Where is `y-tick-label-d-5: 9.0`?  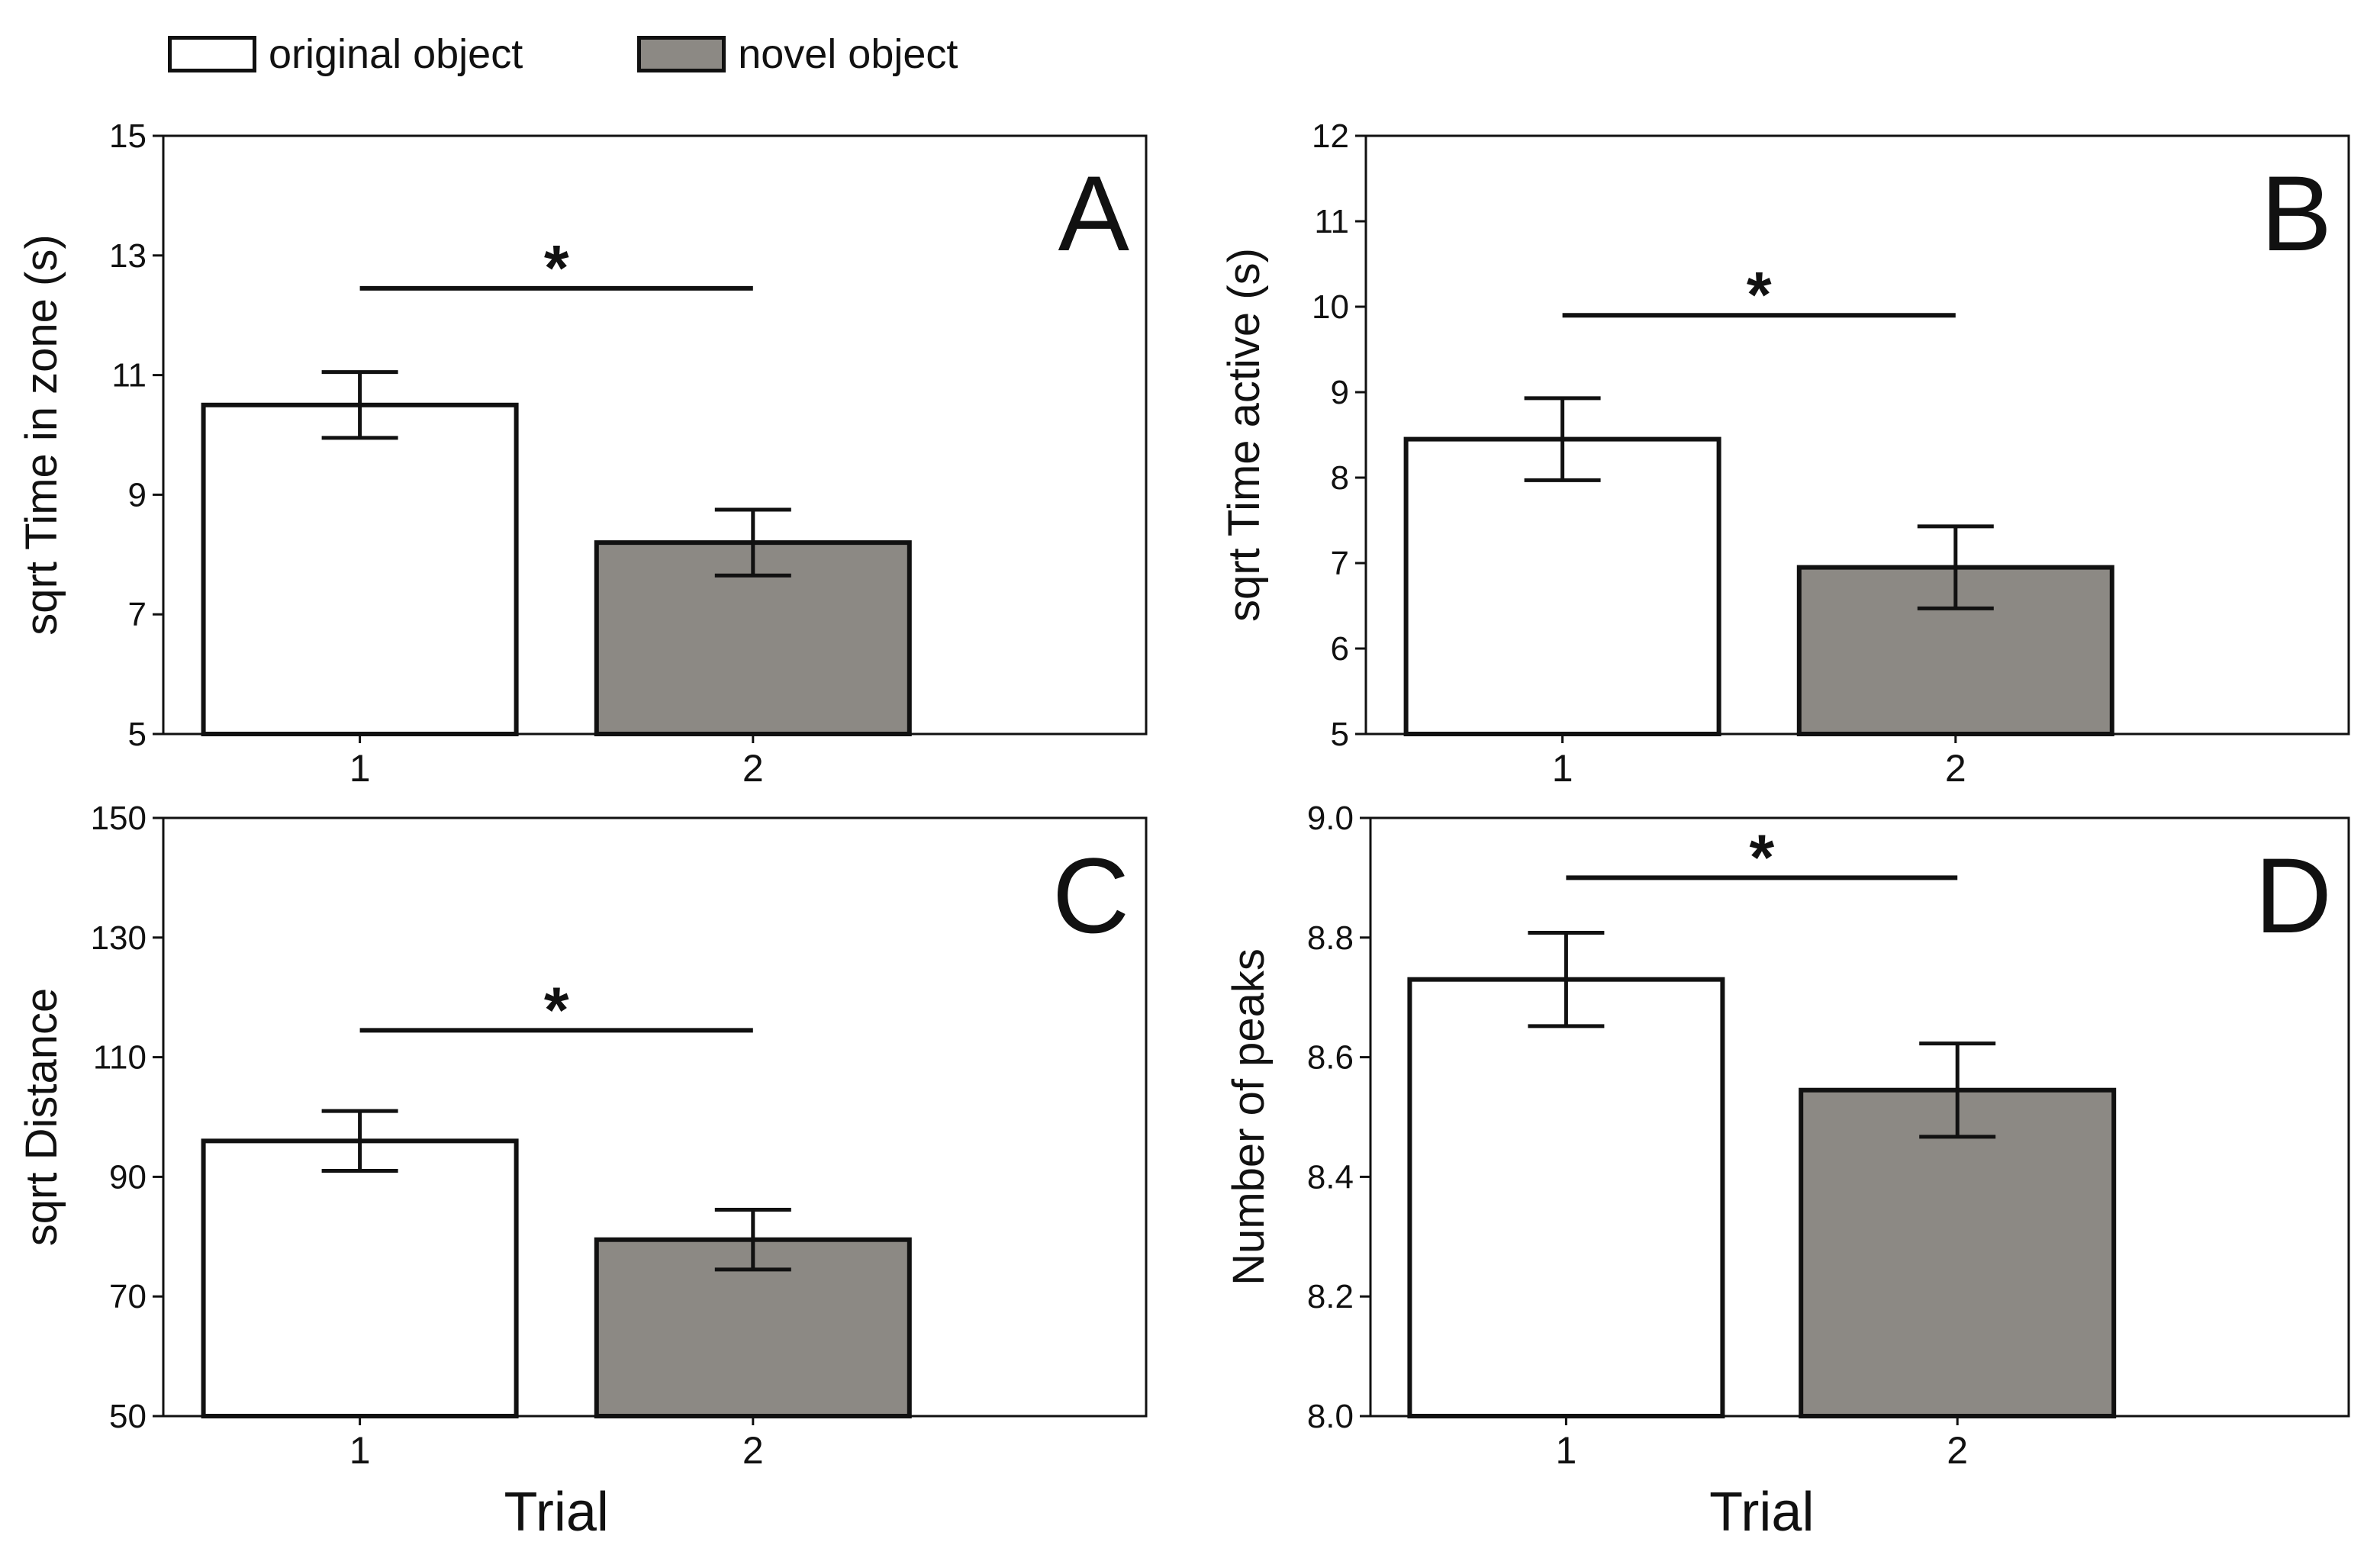
y-tick-label-d-5: 9.0 is located at coordinates (1330, 818).